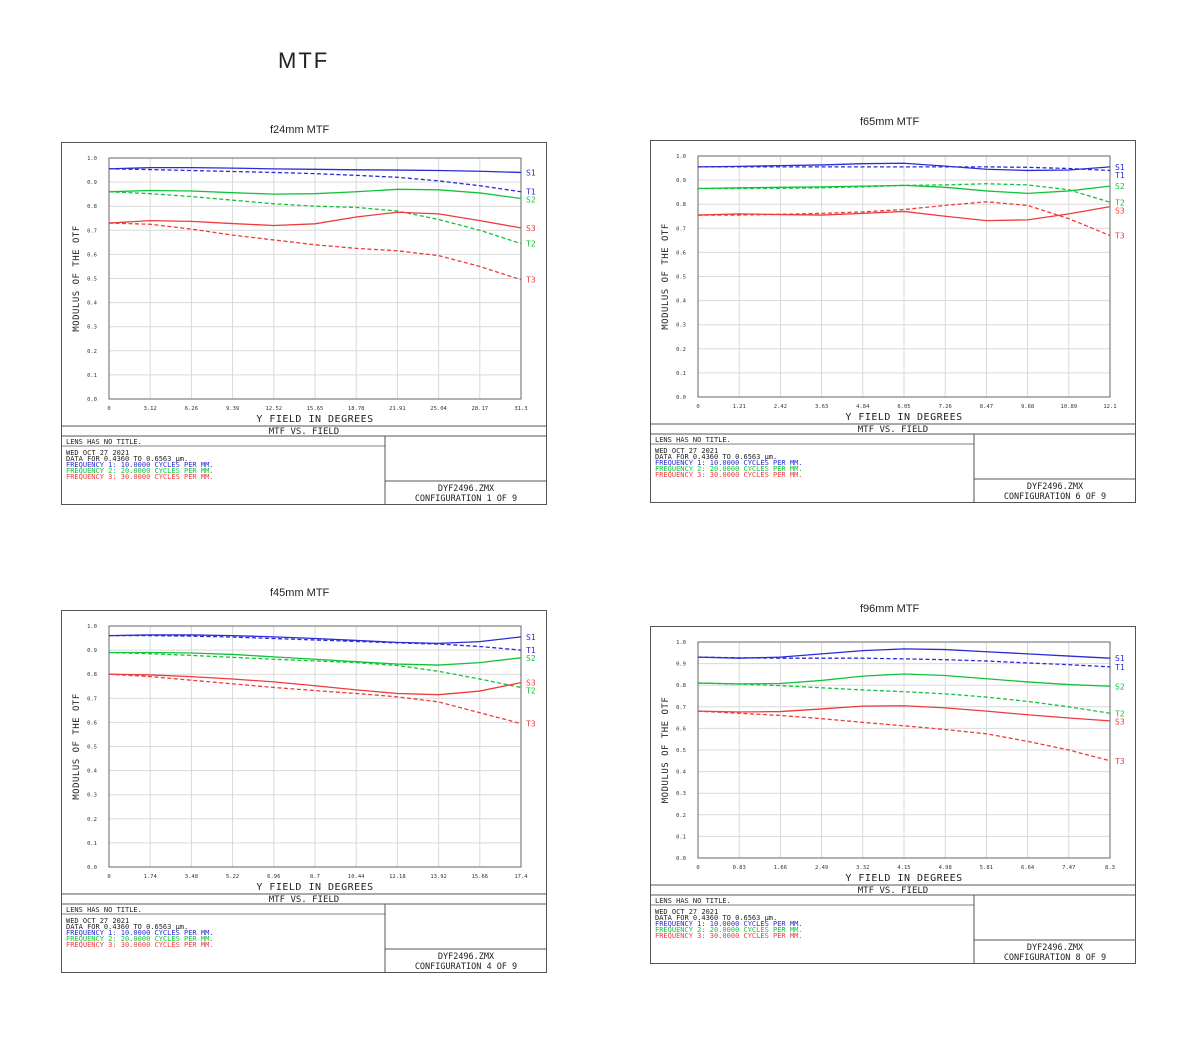 The width and height of the screenshot is (1200, 1050). What do you see at coordinates (780, 407) in the screenshot?
I see `x-tick-label: 2.42` at bounding box center [780, 407].